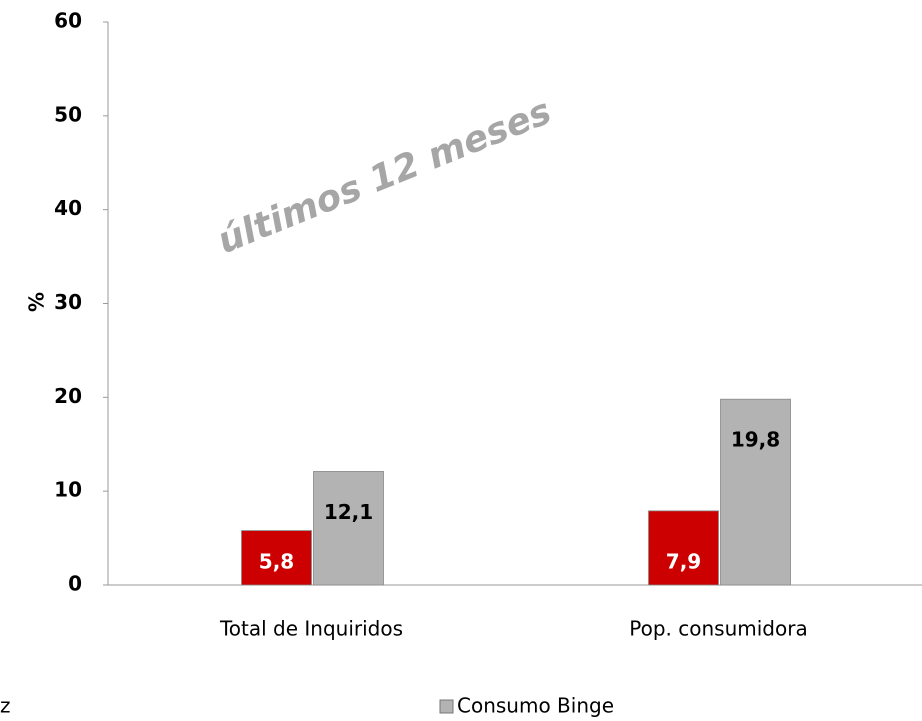  What do you see at coordinates (5, 706) in the screenshot?
I see `legend-label: z` at bounding box center [5, 706].